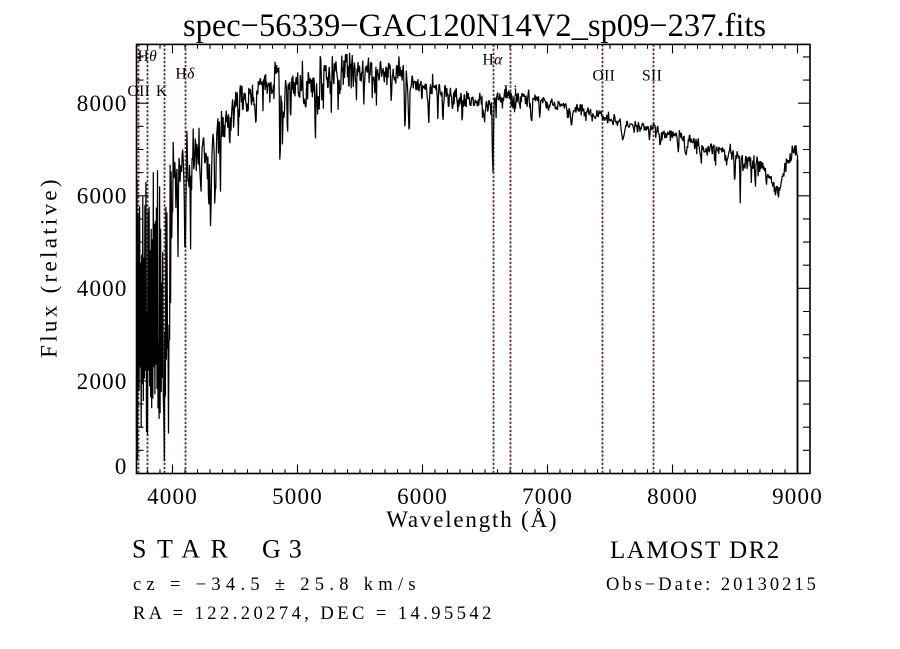 This screenshot has height=649, width=900. Describe the element at coordinates (474, 26) in the screenshot. I see `svg-text:spec−56339−GAC120N14V2_sp09−23: spec−56339−GAC120N14V2_sp09−237.fits` at that location.